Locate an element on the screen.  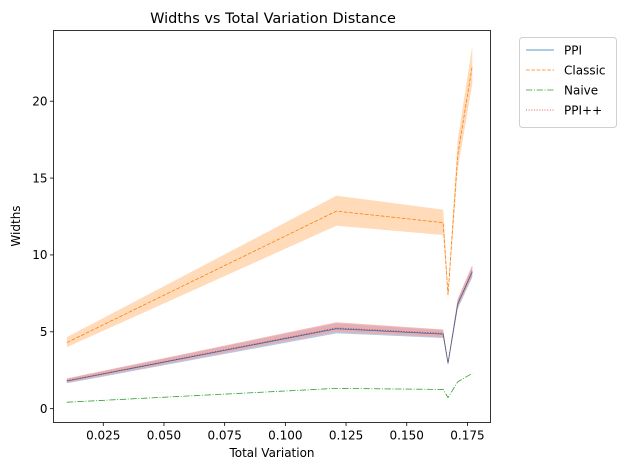
legend: PPI Classic Naive PPI++ is located at coordinates (568, 82).